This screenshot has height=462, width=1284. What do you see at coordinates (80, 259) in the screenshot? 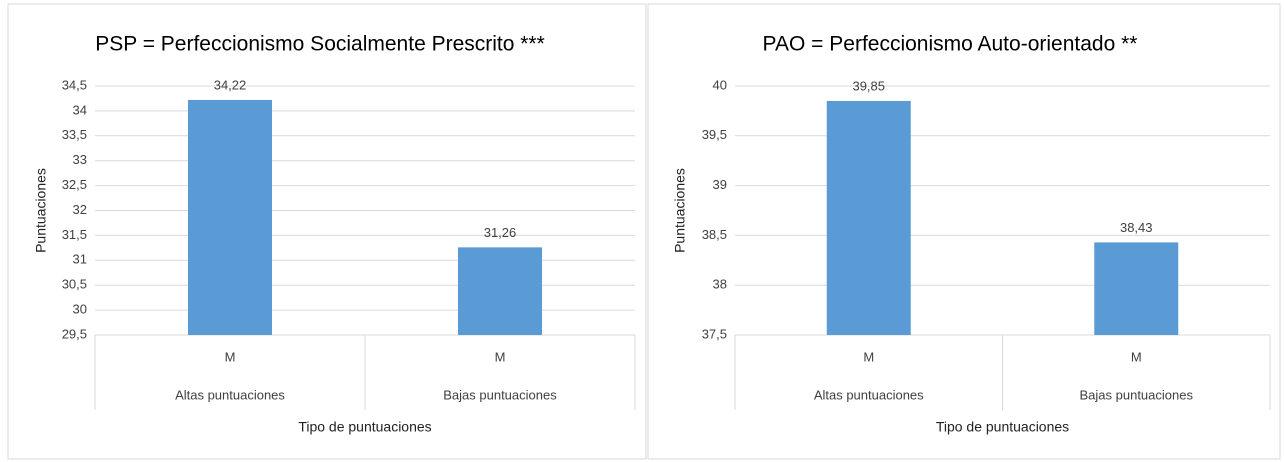
I see `y-tick-label: 31` at bounding box center [80, 259].